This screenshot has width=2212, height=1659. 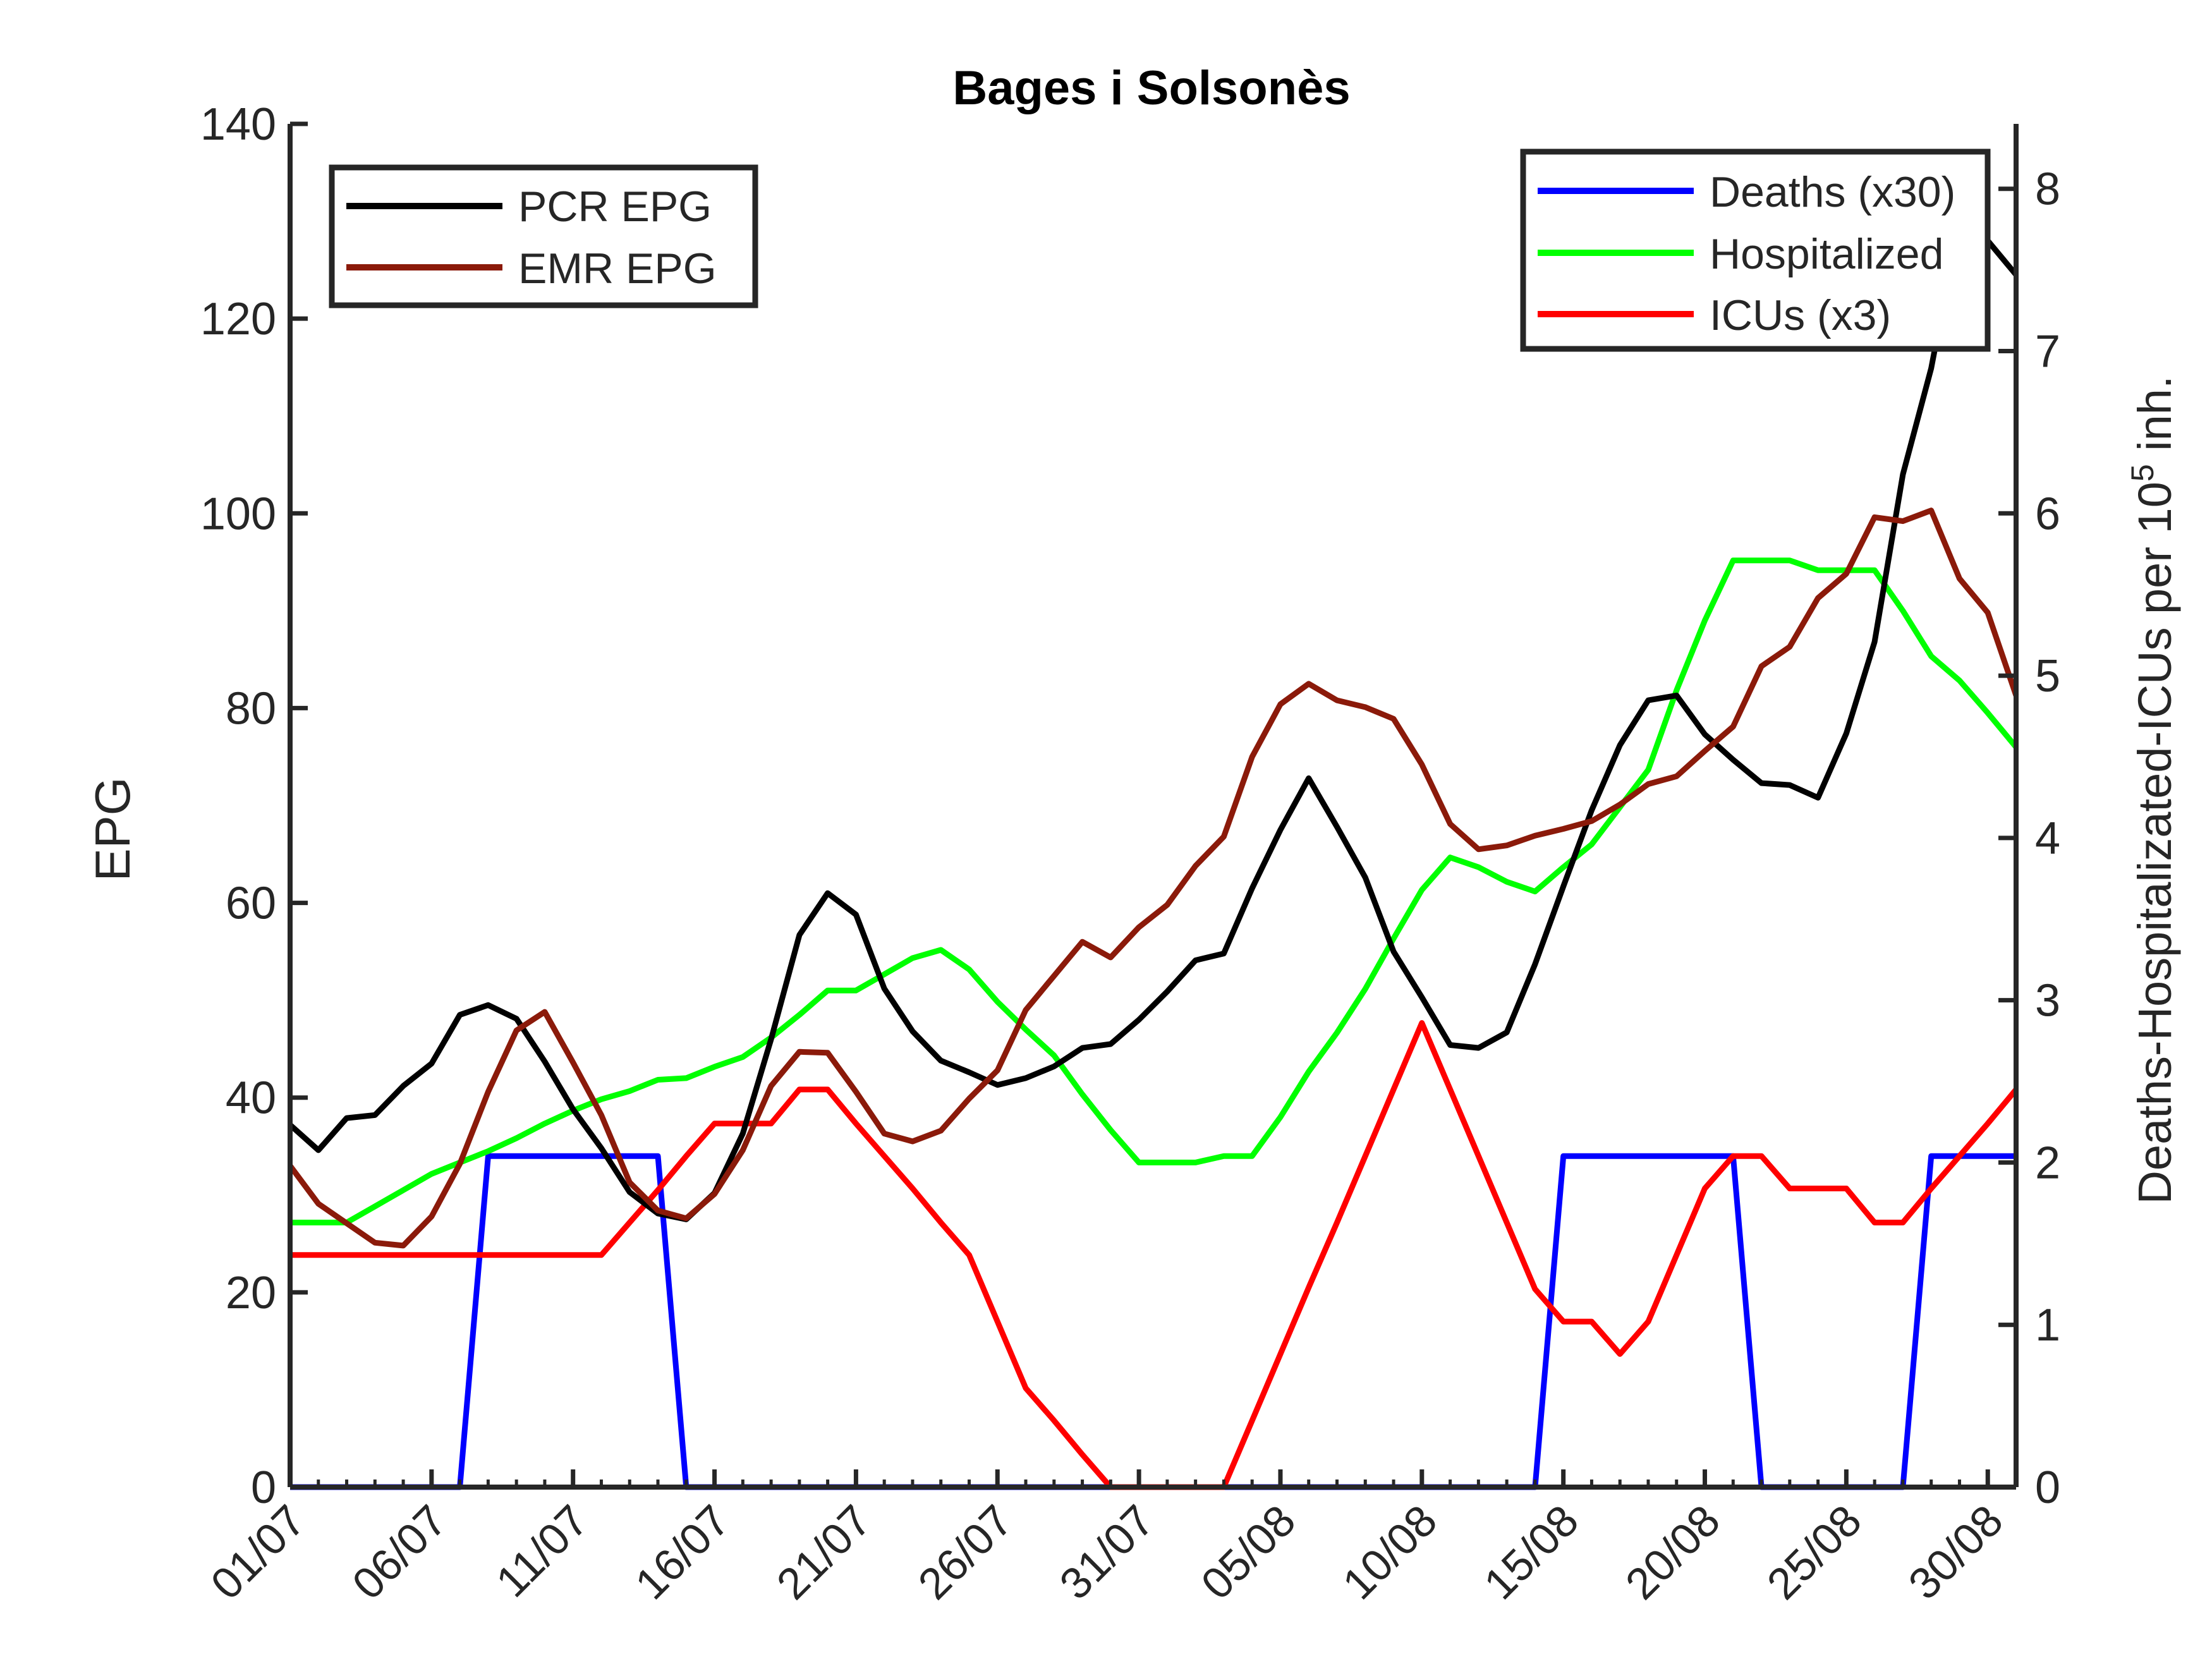 I want to click on legend-label-icus: ICUs (x3), so click(x=1801, y=315).